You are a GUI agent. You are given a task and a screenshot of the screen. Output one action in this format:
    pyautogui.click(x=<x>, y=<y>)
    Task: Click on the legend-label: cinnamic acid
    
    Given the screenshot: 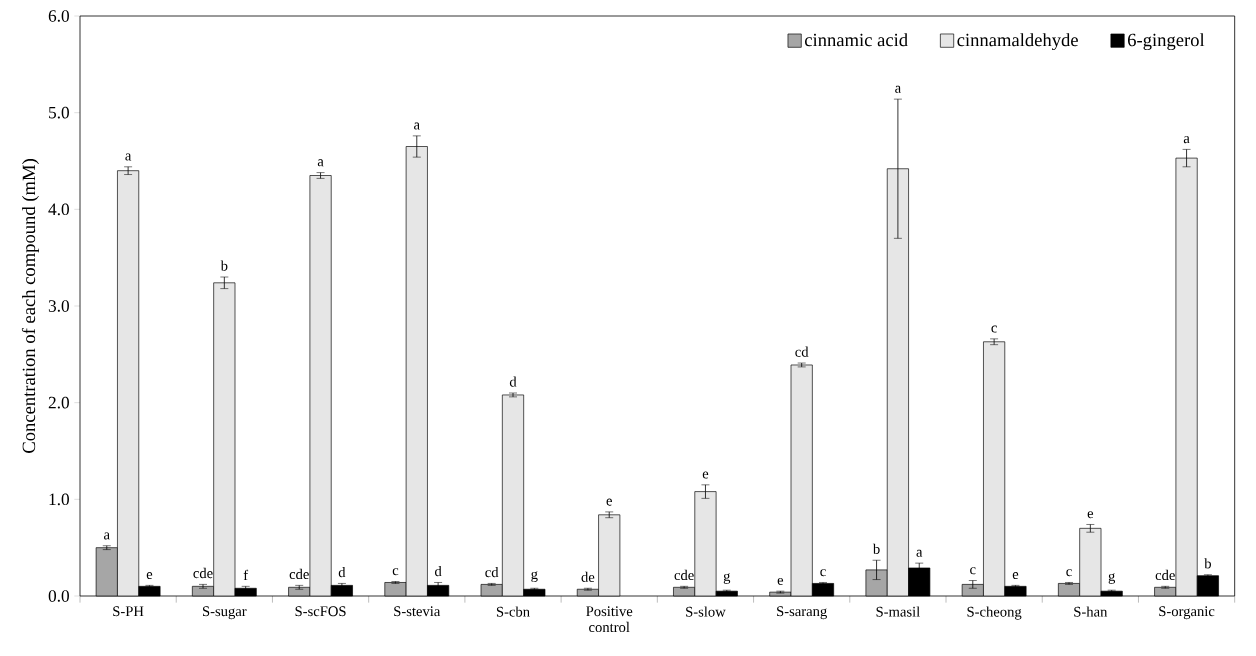 What is the action you would take?
    pyautogui.click(x=856, y=40)
    